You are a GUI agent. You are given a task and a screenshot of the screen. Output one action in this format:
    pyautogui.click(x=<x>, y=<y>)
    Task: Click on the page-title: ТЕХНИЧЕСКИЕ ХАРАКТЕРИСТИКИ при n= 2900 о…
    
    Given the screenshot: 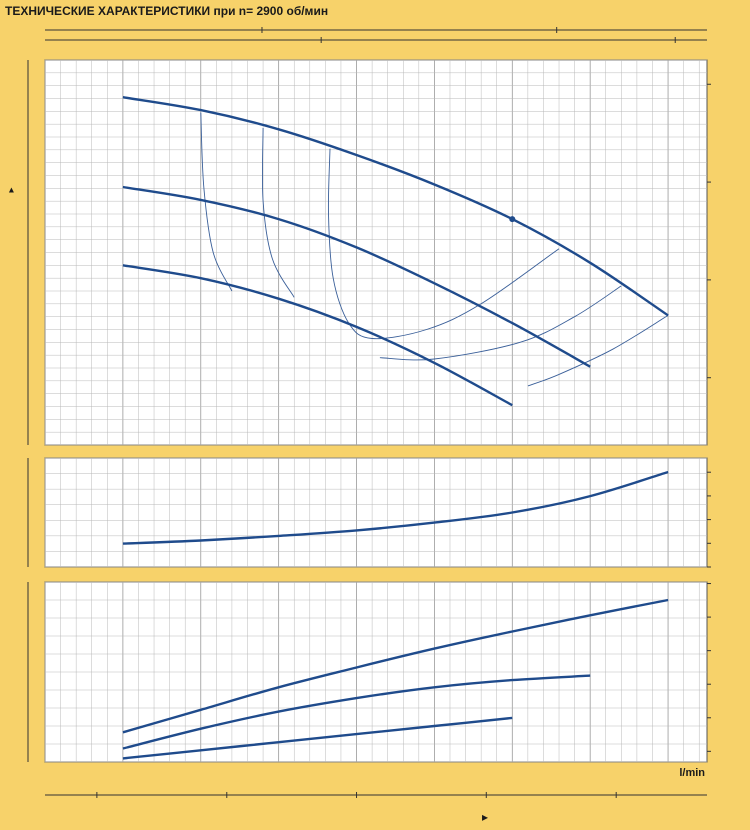 What is the action you would take?
    pyautogui.click(x=166, y=11)
    